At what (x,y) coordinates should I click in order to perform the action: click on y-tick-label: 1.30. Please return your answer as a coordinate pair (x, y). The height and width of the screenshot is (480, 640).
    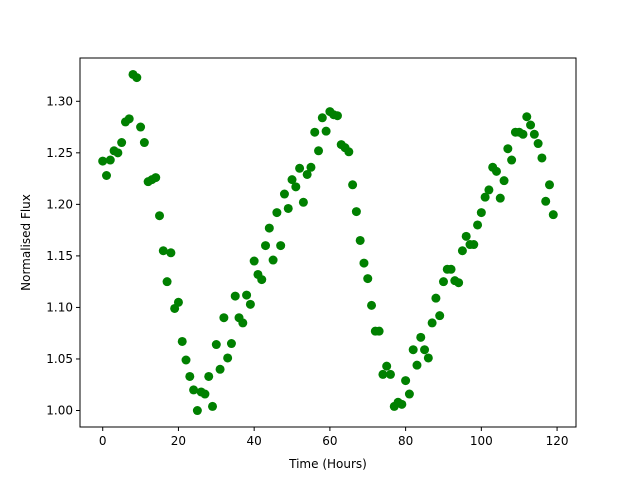
    Looking at the image, I should click on (59, 101).